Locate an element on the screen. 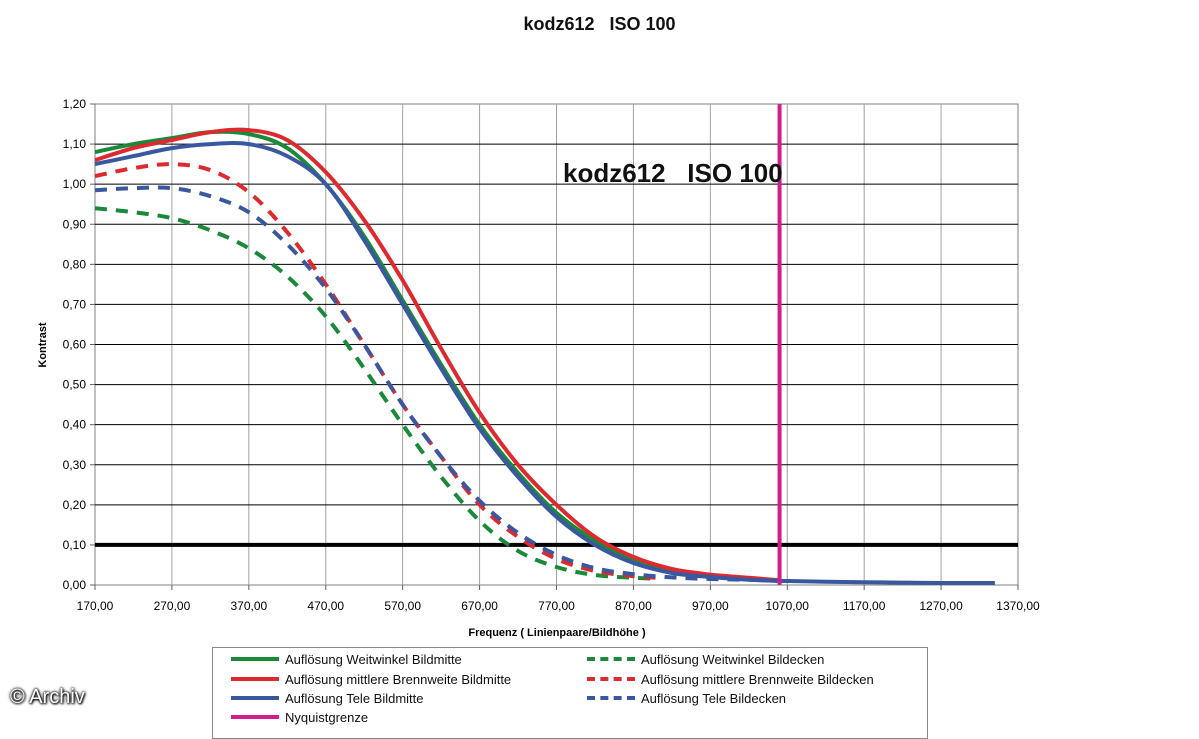 The image size is (1199, 739). x-tick-label: 870,00 is located at coordinates (633, 606).